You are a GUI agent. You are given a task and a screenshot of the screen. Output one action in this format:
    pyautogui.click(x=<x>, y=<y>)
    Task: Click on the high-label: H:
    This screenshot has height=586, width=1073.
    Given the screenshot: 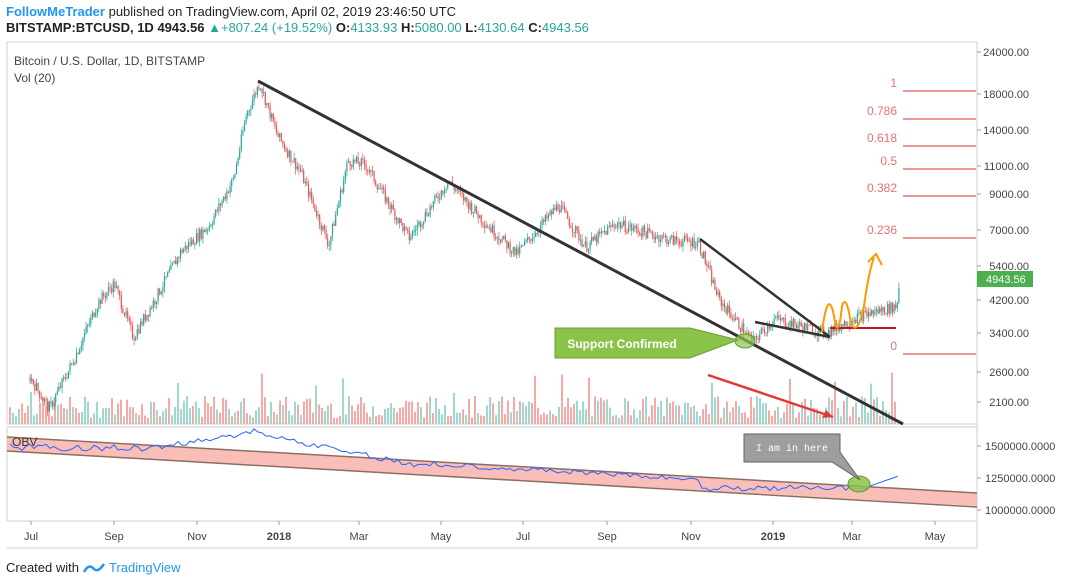 What is the action you would take?
    pyautogui.click(x=407, y=27)
    